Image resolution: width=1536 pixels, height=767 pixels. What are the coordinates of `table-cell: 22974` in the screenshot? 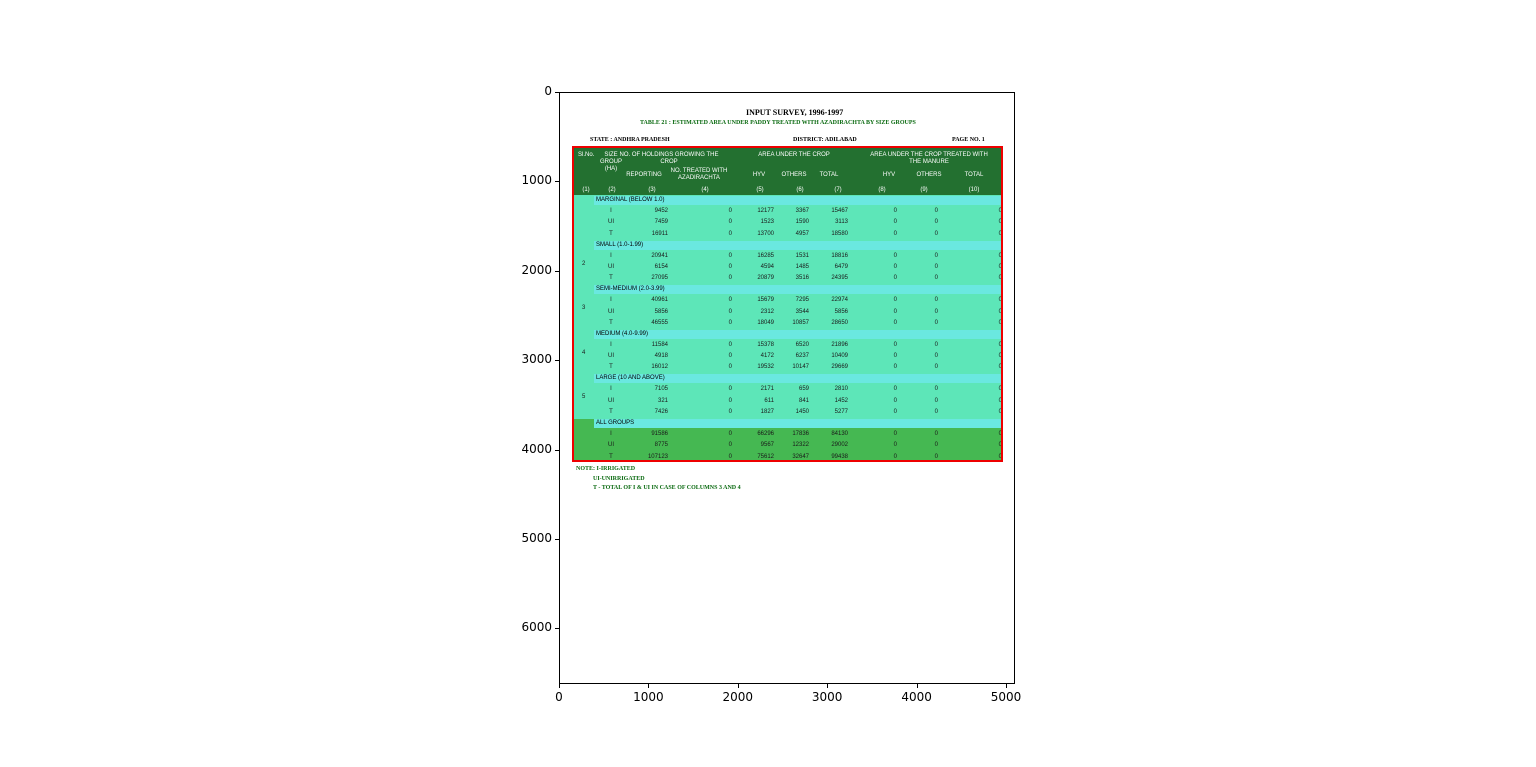 It's located at (839, 300).